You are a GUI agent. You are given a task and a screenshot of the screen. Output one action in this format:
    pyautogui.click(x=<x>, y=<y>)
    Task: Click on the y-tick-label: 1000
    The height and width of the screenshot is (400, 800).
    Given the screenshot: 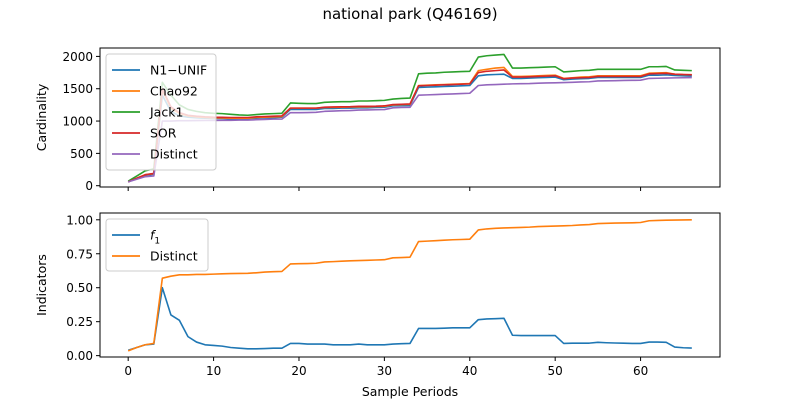 What is the action you would take?
    pyautogui.click(x=77, y=122)
    